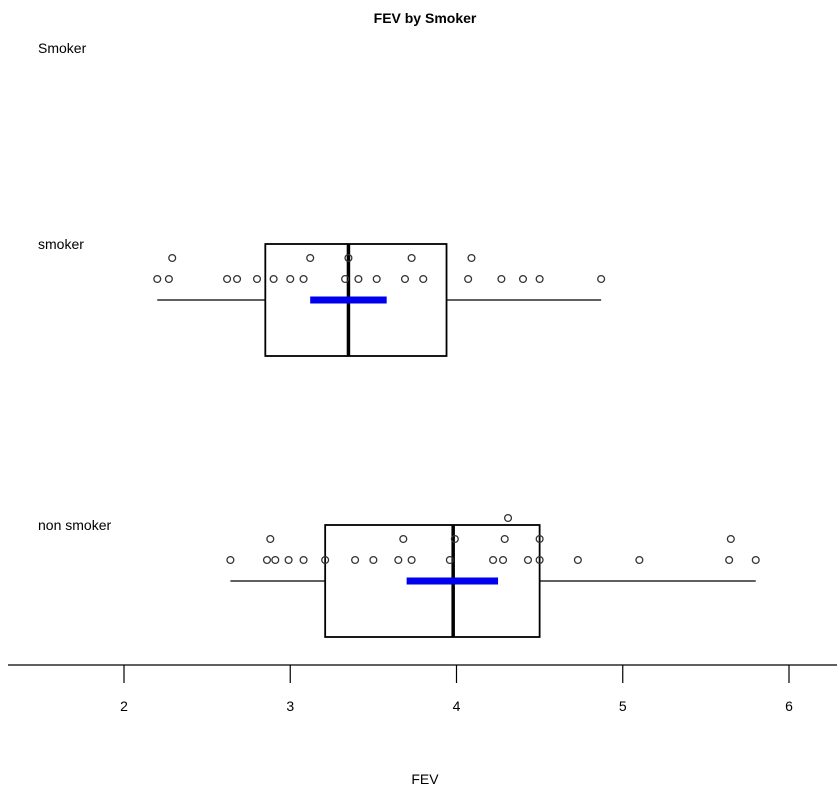 The height and width of the screenshot is (787, 837). Describe the element at coordinates (62, 48) in the screenshot. I see `group-axis-label: Smoker` at that location.